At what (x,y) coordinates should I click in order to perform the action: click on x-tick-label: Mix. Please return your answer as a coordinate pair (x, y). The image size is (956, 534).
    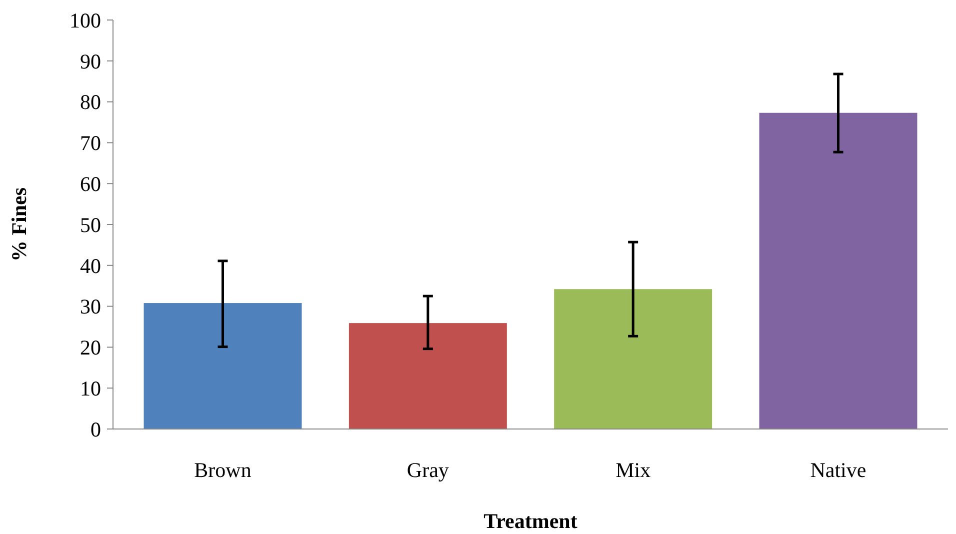
    Looking at the image, I should click on (634, 470).